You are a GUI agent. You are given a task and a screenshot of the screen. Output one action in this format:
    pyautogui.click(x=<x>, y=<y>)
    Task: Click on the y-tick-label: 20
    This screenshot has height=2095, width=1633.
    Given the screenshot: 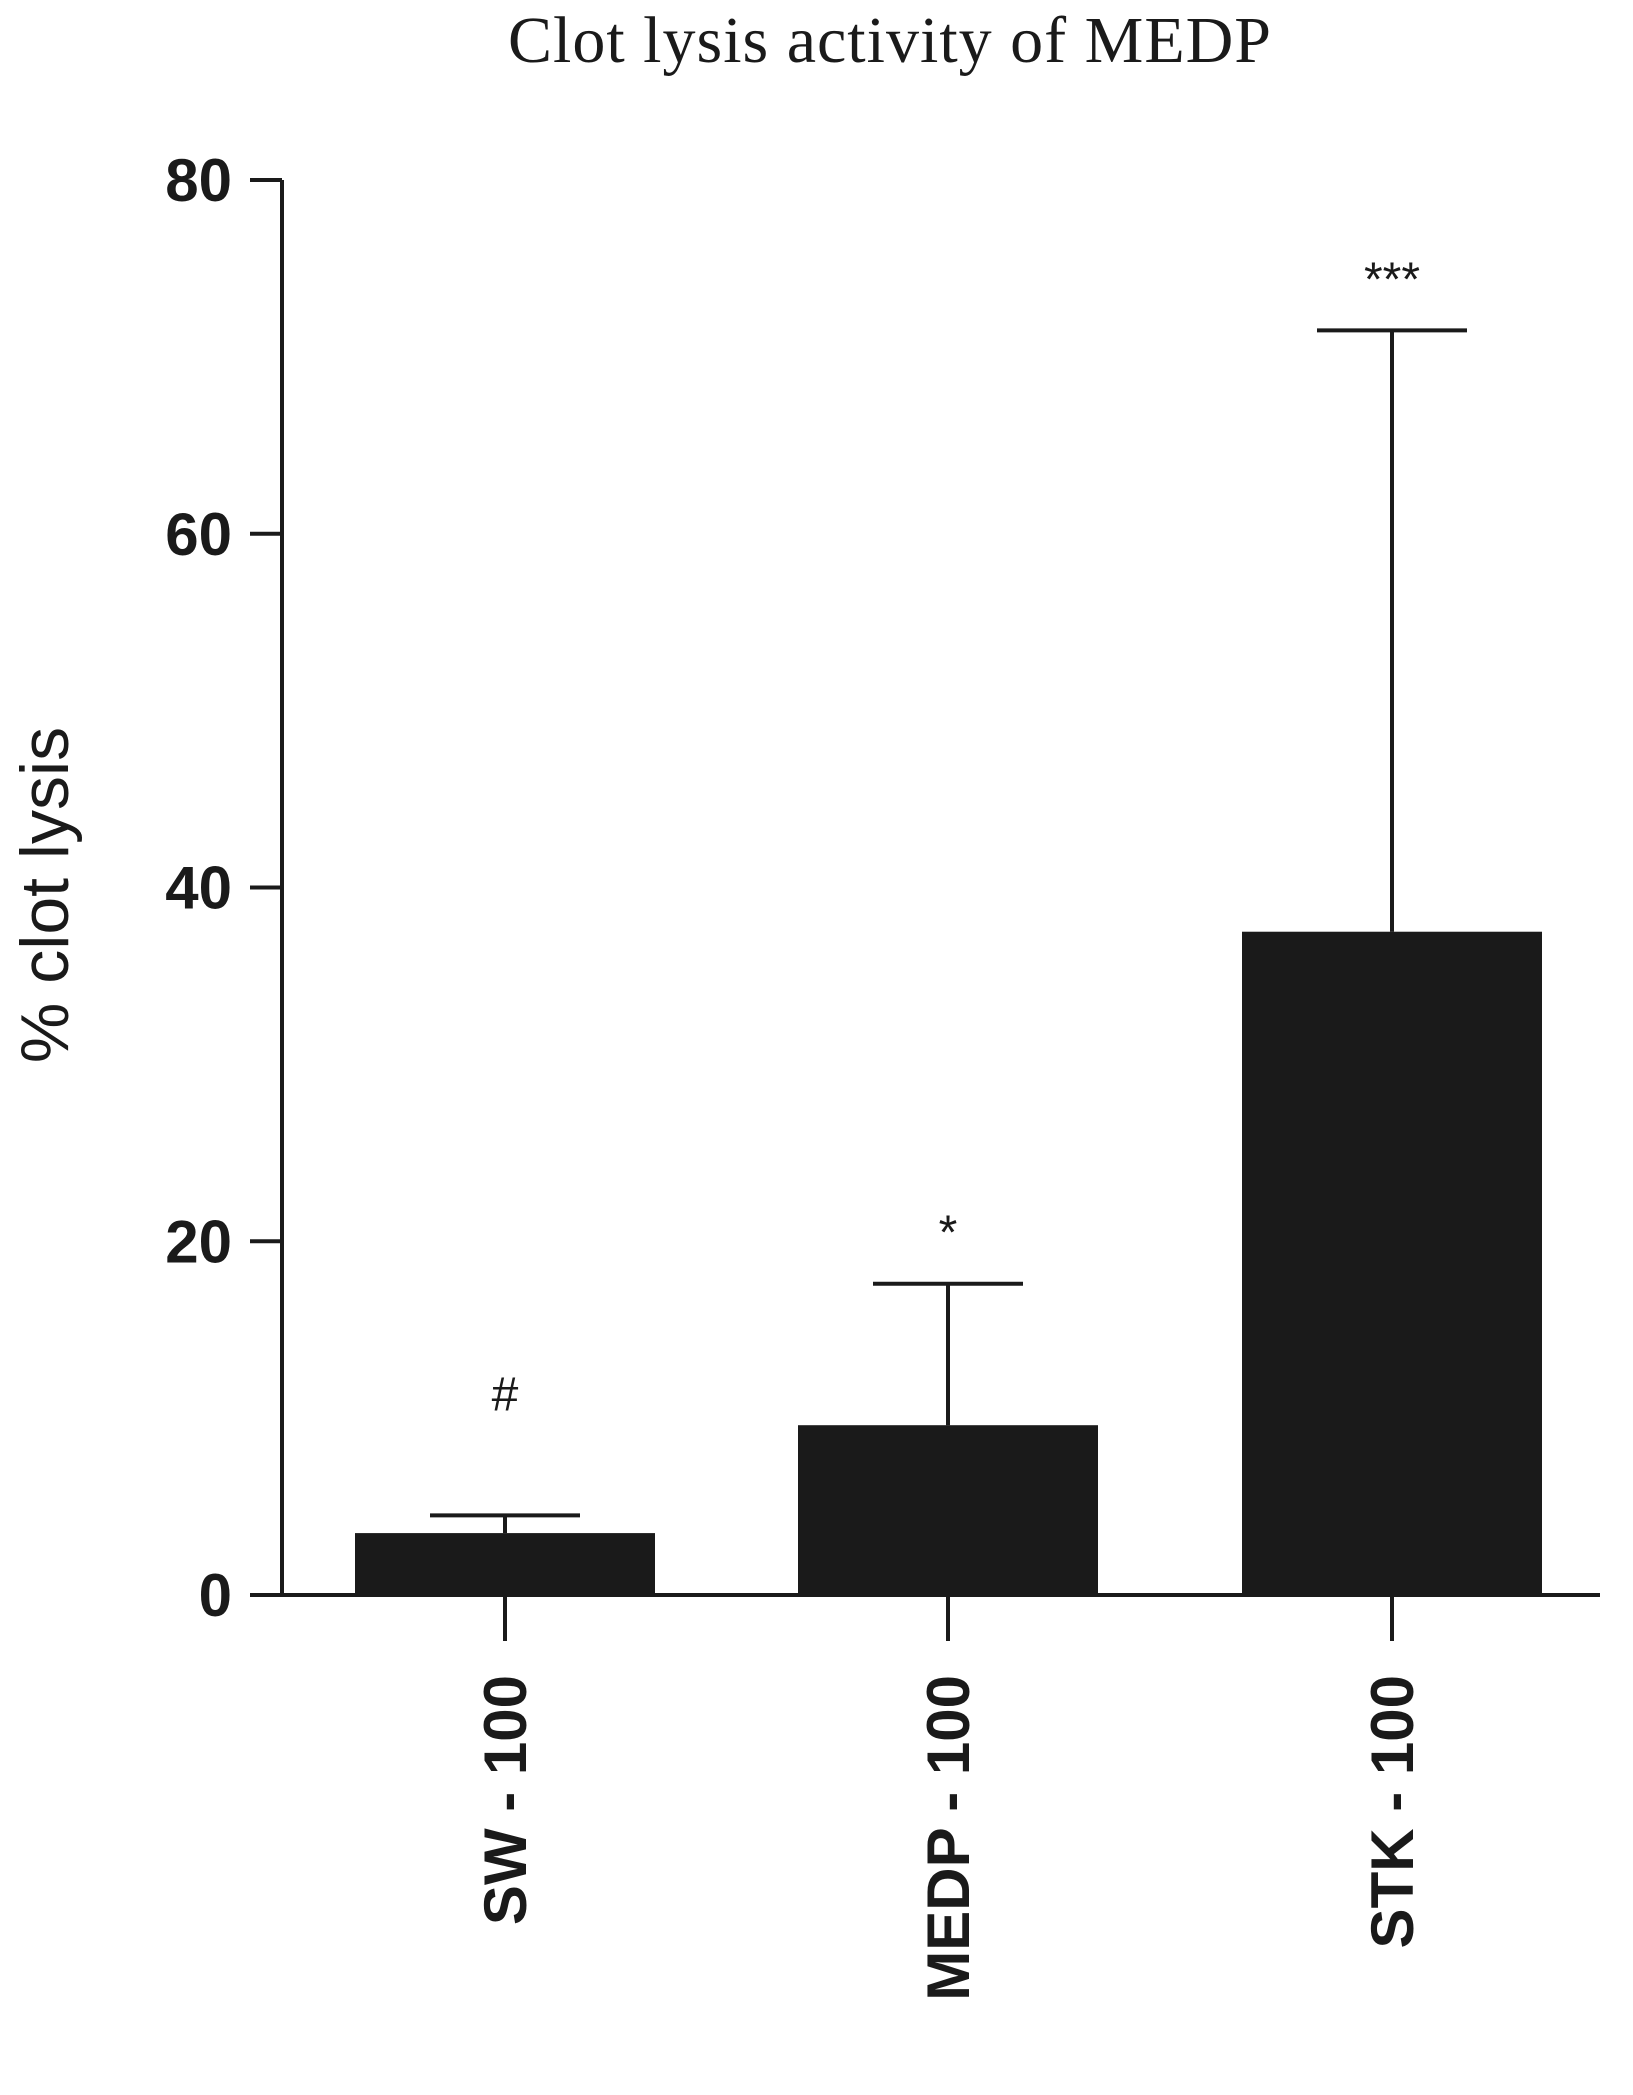 What is the action you would take?
    pyautogui.click(x=198, y=1241)
    